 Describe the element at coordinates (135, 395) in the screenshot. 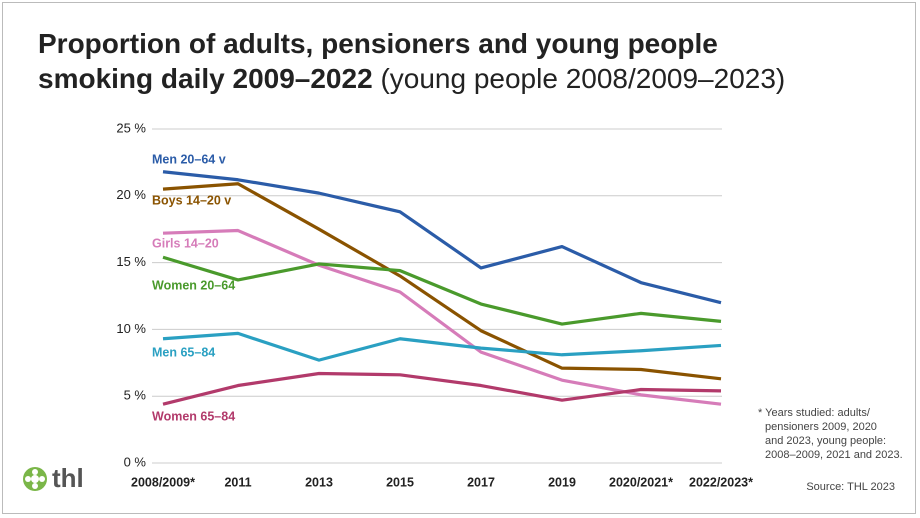

I see `y-tick-label: 5 %` at that location.